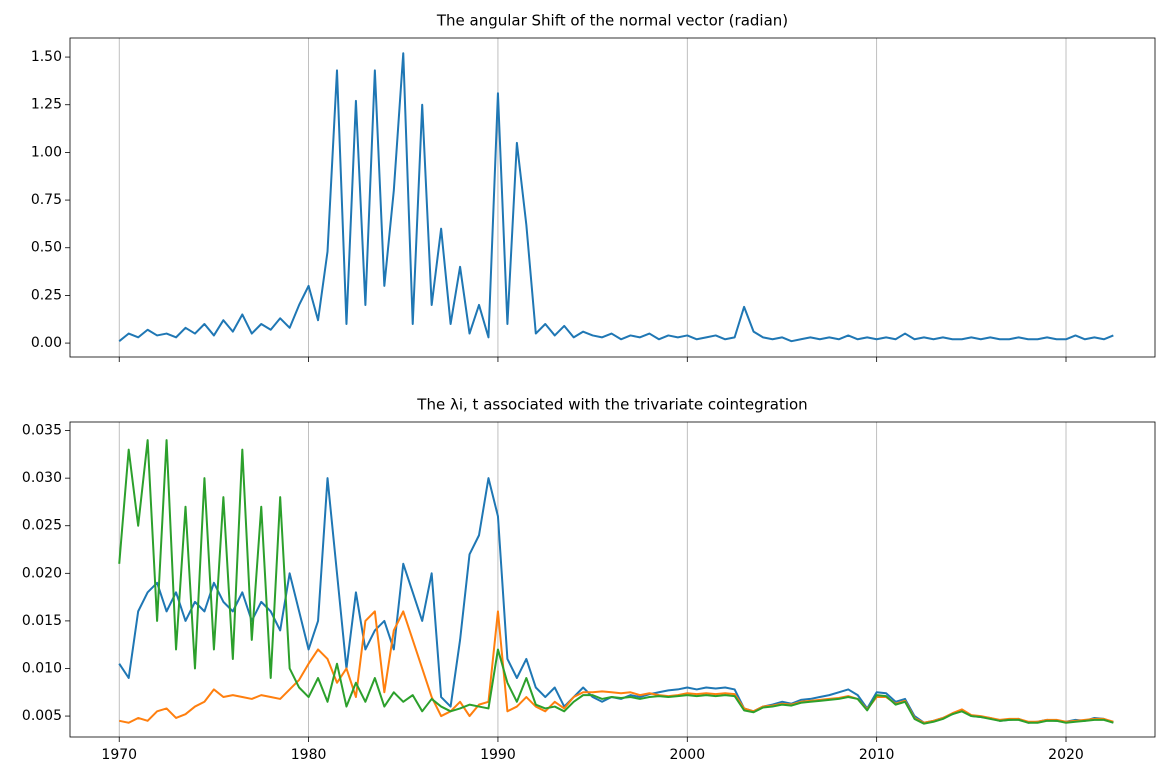 This screenshot has width=1156, height=770. I want to click on y-tick-label: 0.020, so click(42, 573).